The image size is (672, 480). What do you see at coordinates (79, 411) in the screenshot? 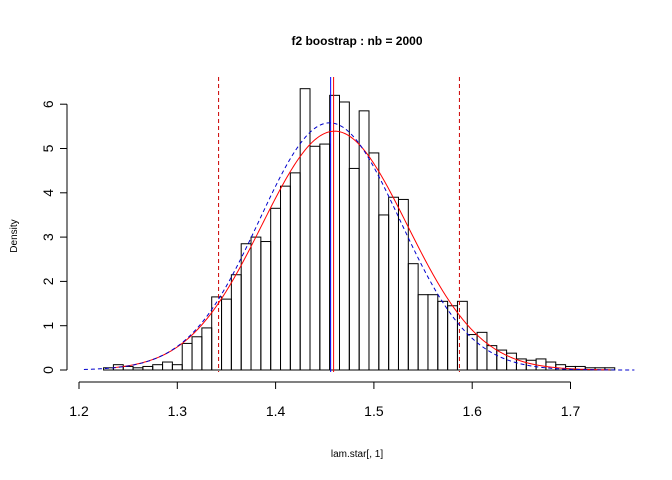
I see `x-tick-label: 1.2` at bounding box center [79, 411].